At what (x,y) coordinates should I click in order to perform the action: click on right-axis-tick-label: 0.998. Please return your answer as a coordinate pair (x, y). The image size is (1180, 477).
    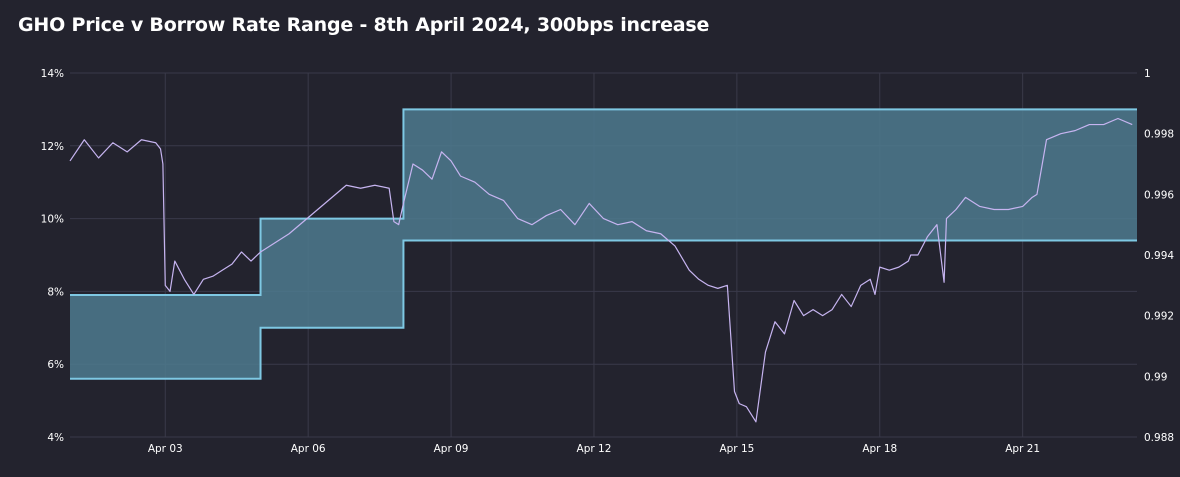
    Looking at the image, I should click on (1159, 135).